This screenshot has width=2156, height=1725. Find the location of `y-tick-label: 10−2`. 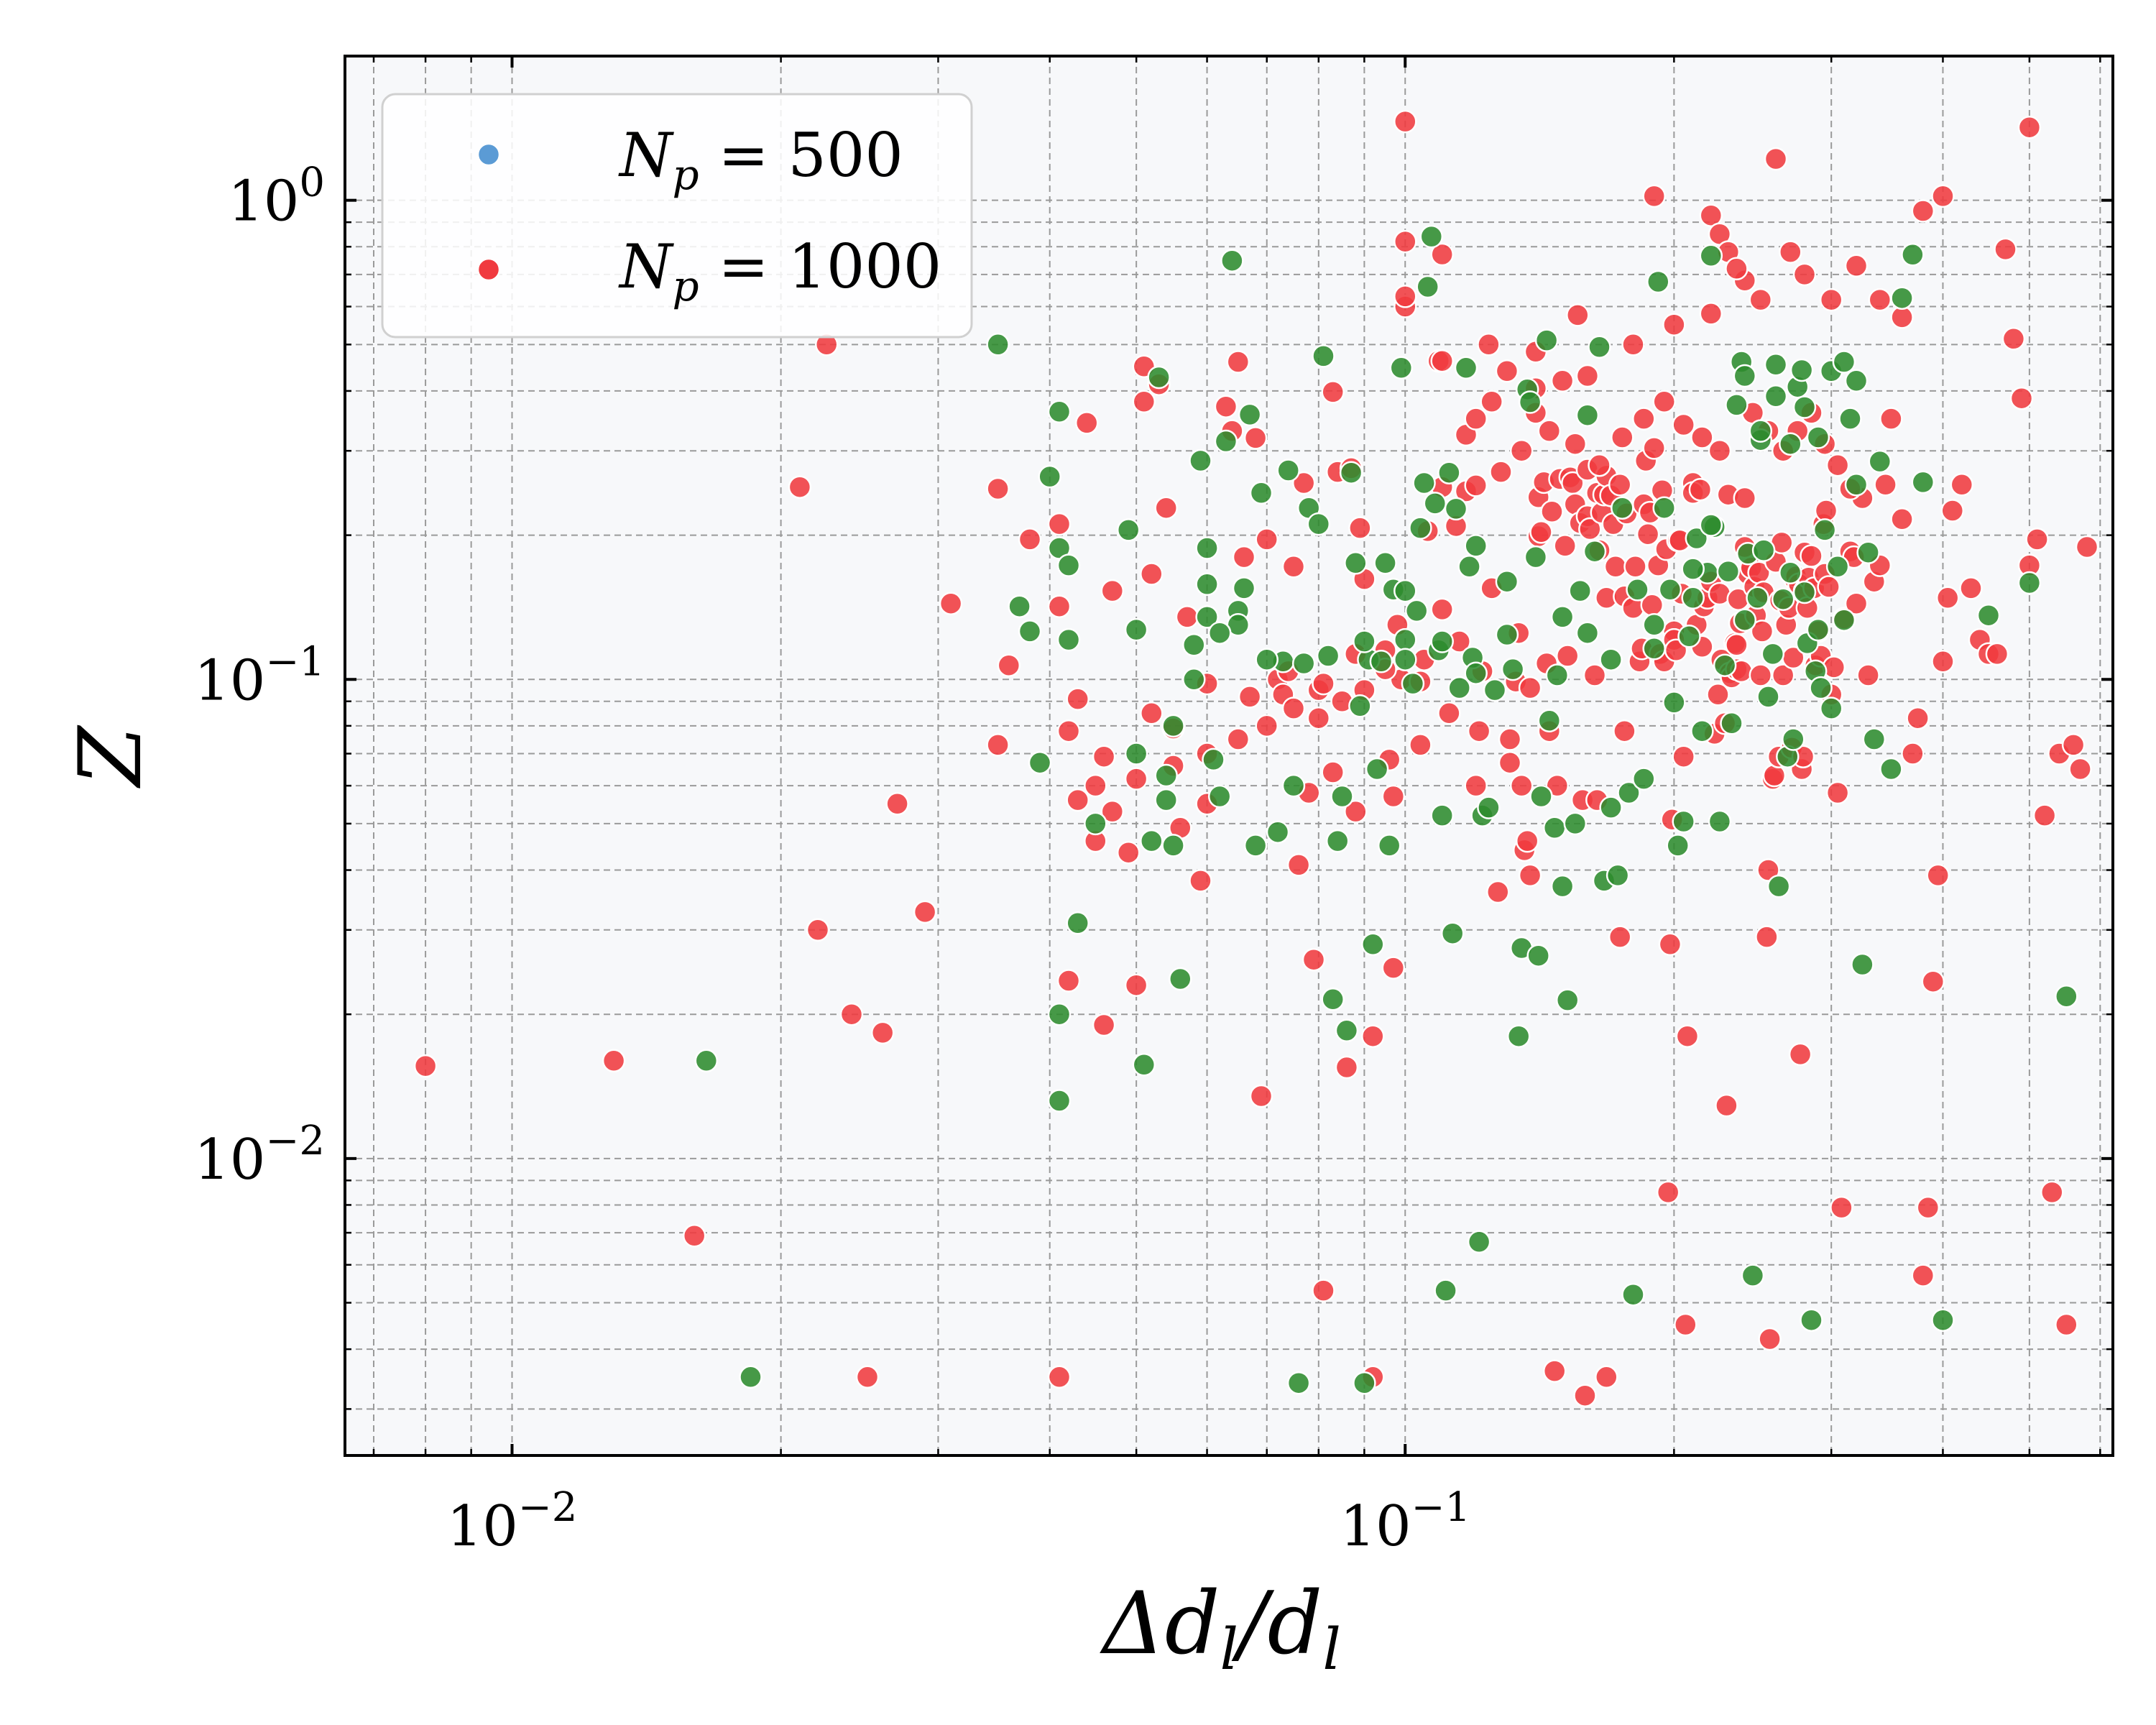

y-tick-label: 10−2 is located at coordinates (259, 1155).